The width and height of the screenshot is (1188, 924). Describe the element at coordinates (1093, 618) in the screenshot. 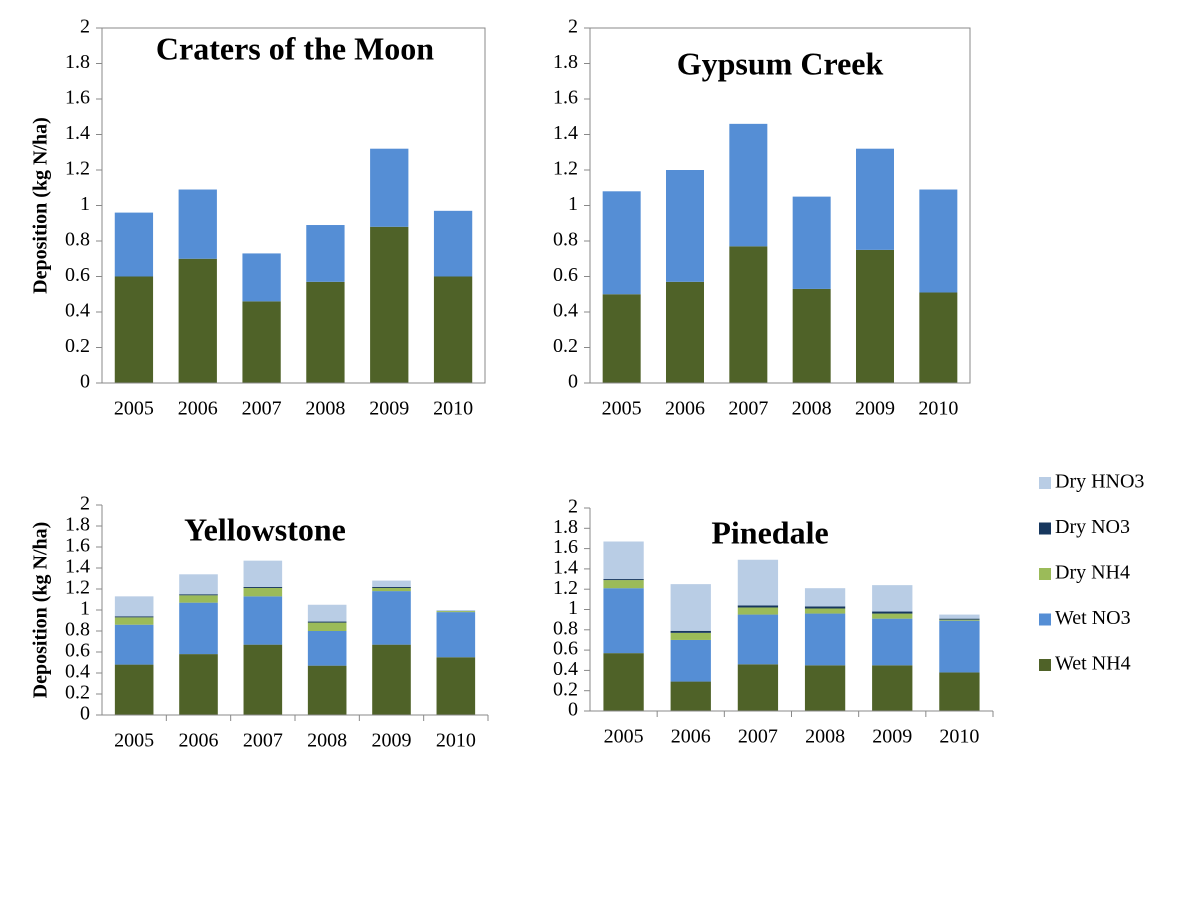

I see `legend-label: Wet NO3` at that location.